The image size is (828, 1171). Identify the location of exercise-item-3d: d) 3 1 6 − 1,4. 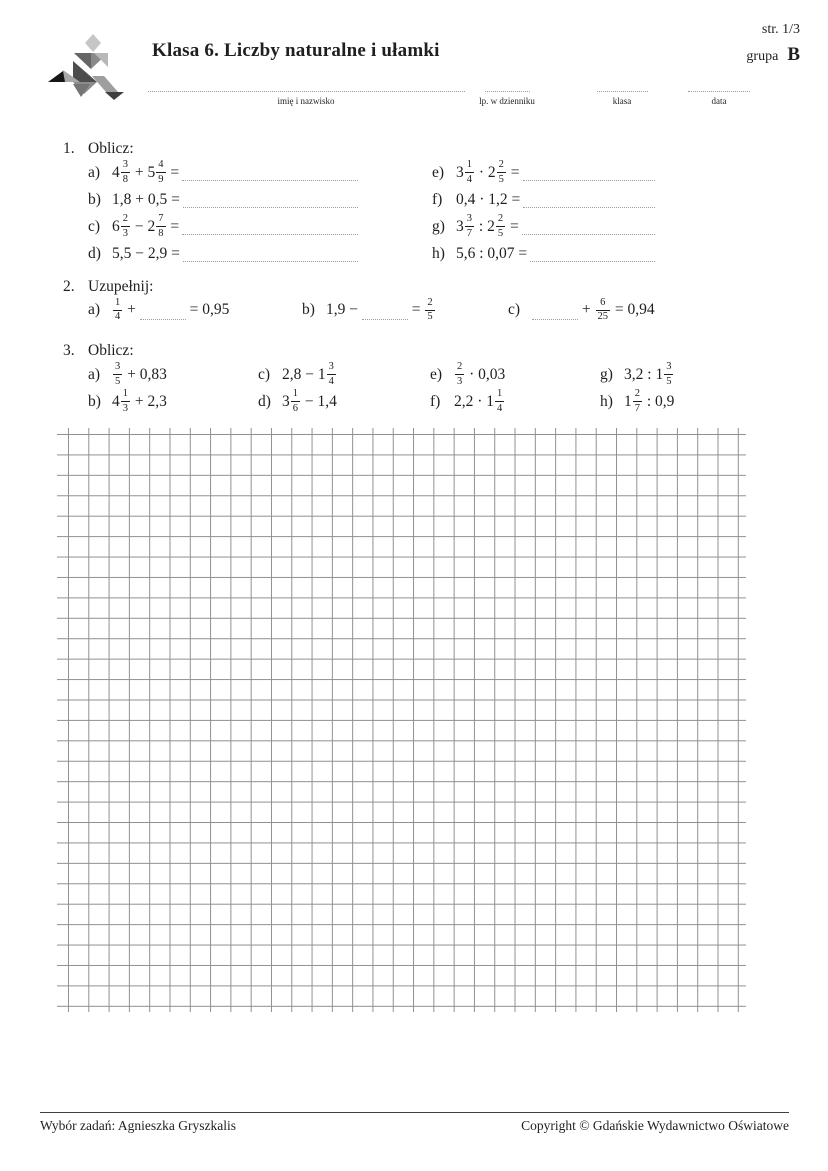
(297, 401).